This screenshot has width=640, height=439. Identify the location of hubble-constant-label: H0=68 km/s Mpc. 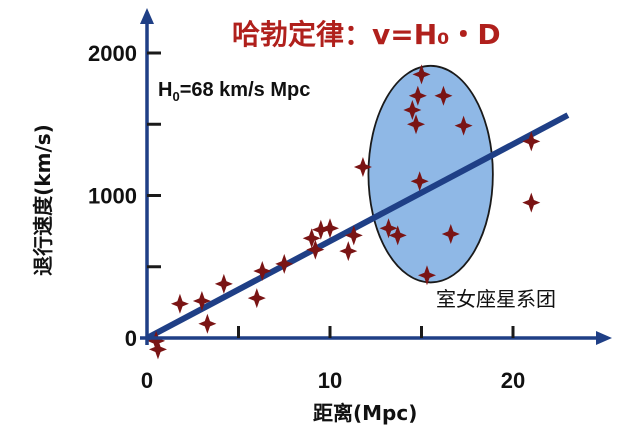
(234, 91).